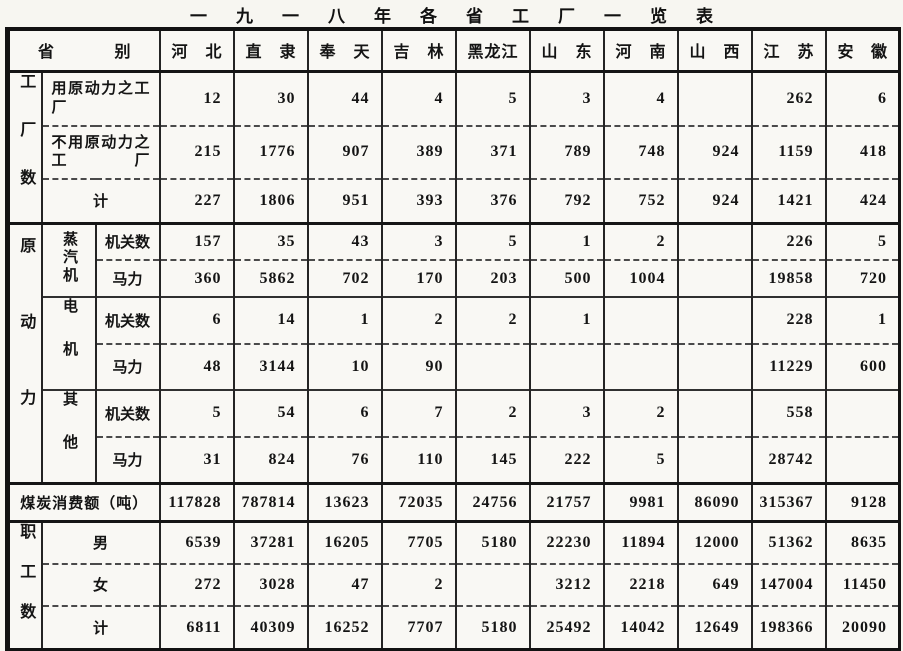 The image size is (903, 651). Describe the element at coordinates (788, 459) in the screenshot. I see `value-cell: 28742` at that location.